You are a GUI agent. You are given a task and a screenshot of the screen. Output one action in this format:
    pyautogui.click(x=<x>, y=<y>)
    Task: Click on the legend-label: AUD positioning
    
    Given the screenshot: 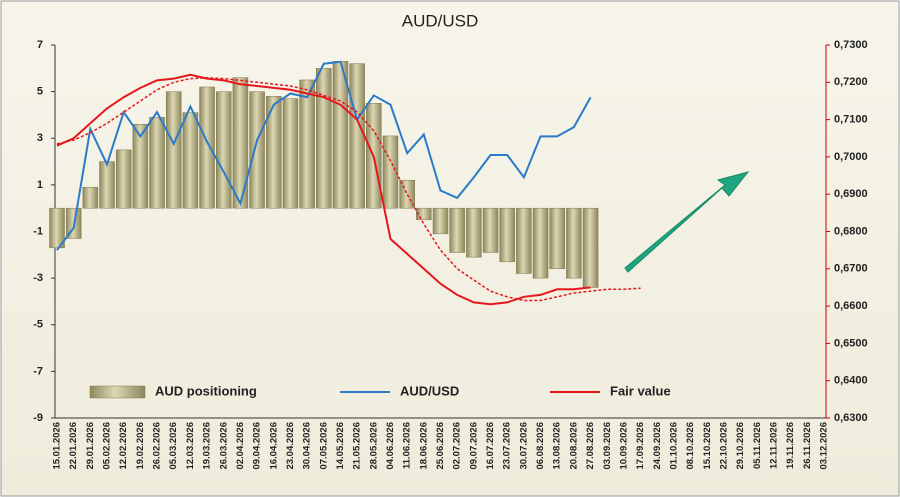 What is the action you would take?
    pyautogui.click(x=206, y=390)
    